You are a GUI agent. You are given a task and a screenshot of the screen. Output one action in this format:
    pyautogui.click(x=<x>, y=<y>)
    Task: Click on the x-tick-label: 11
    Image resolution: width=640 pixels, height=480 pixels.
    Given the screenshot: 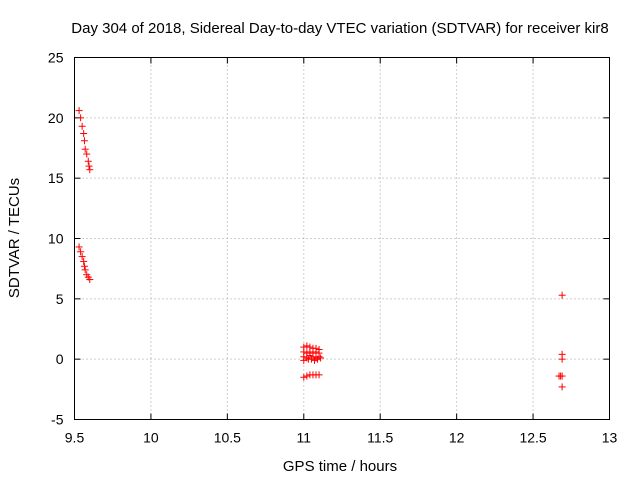 What is the action you would take?
    pyautogui.click(x=304, y=438)
    